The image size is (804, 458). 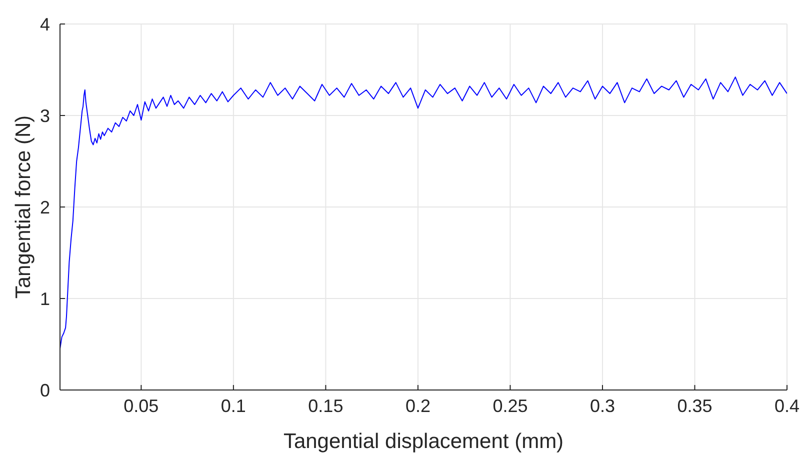 I want to click on x-tick-label: 0.4, so click(x=787, y=406).